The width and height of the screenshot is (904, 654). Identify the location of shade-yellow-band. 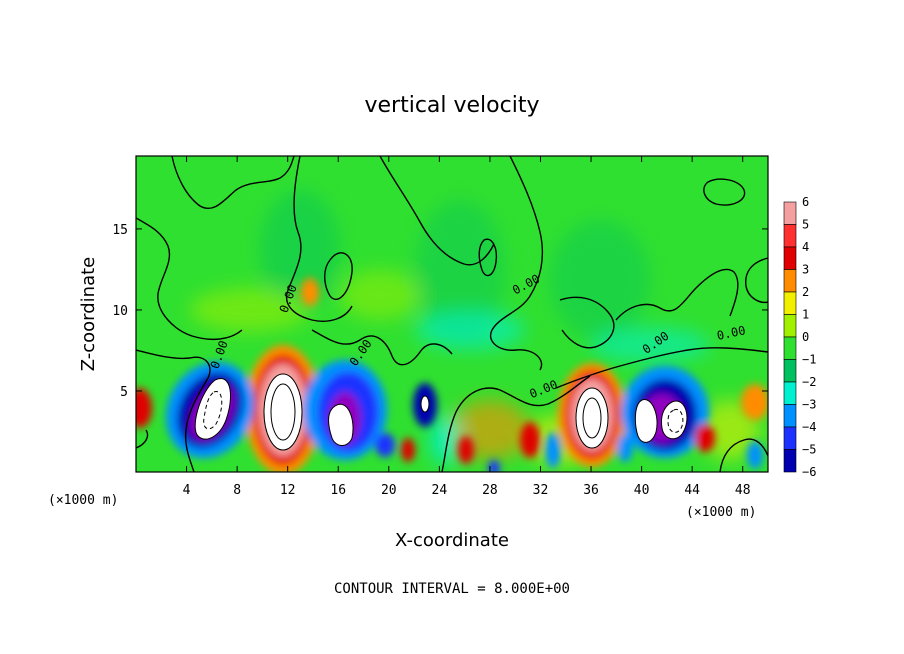
(250, 310).